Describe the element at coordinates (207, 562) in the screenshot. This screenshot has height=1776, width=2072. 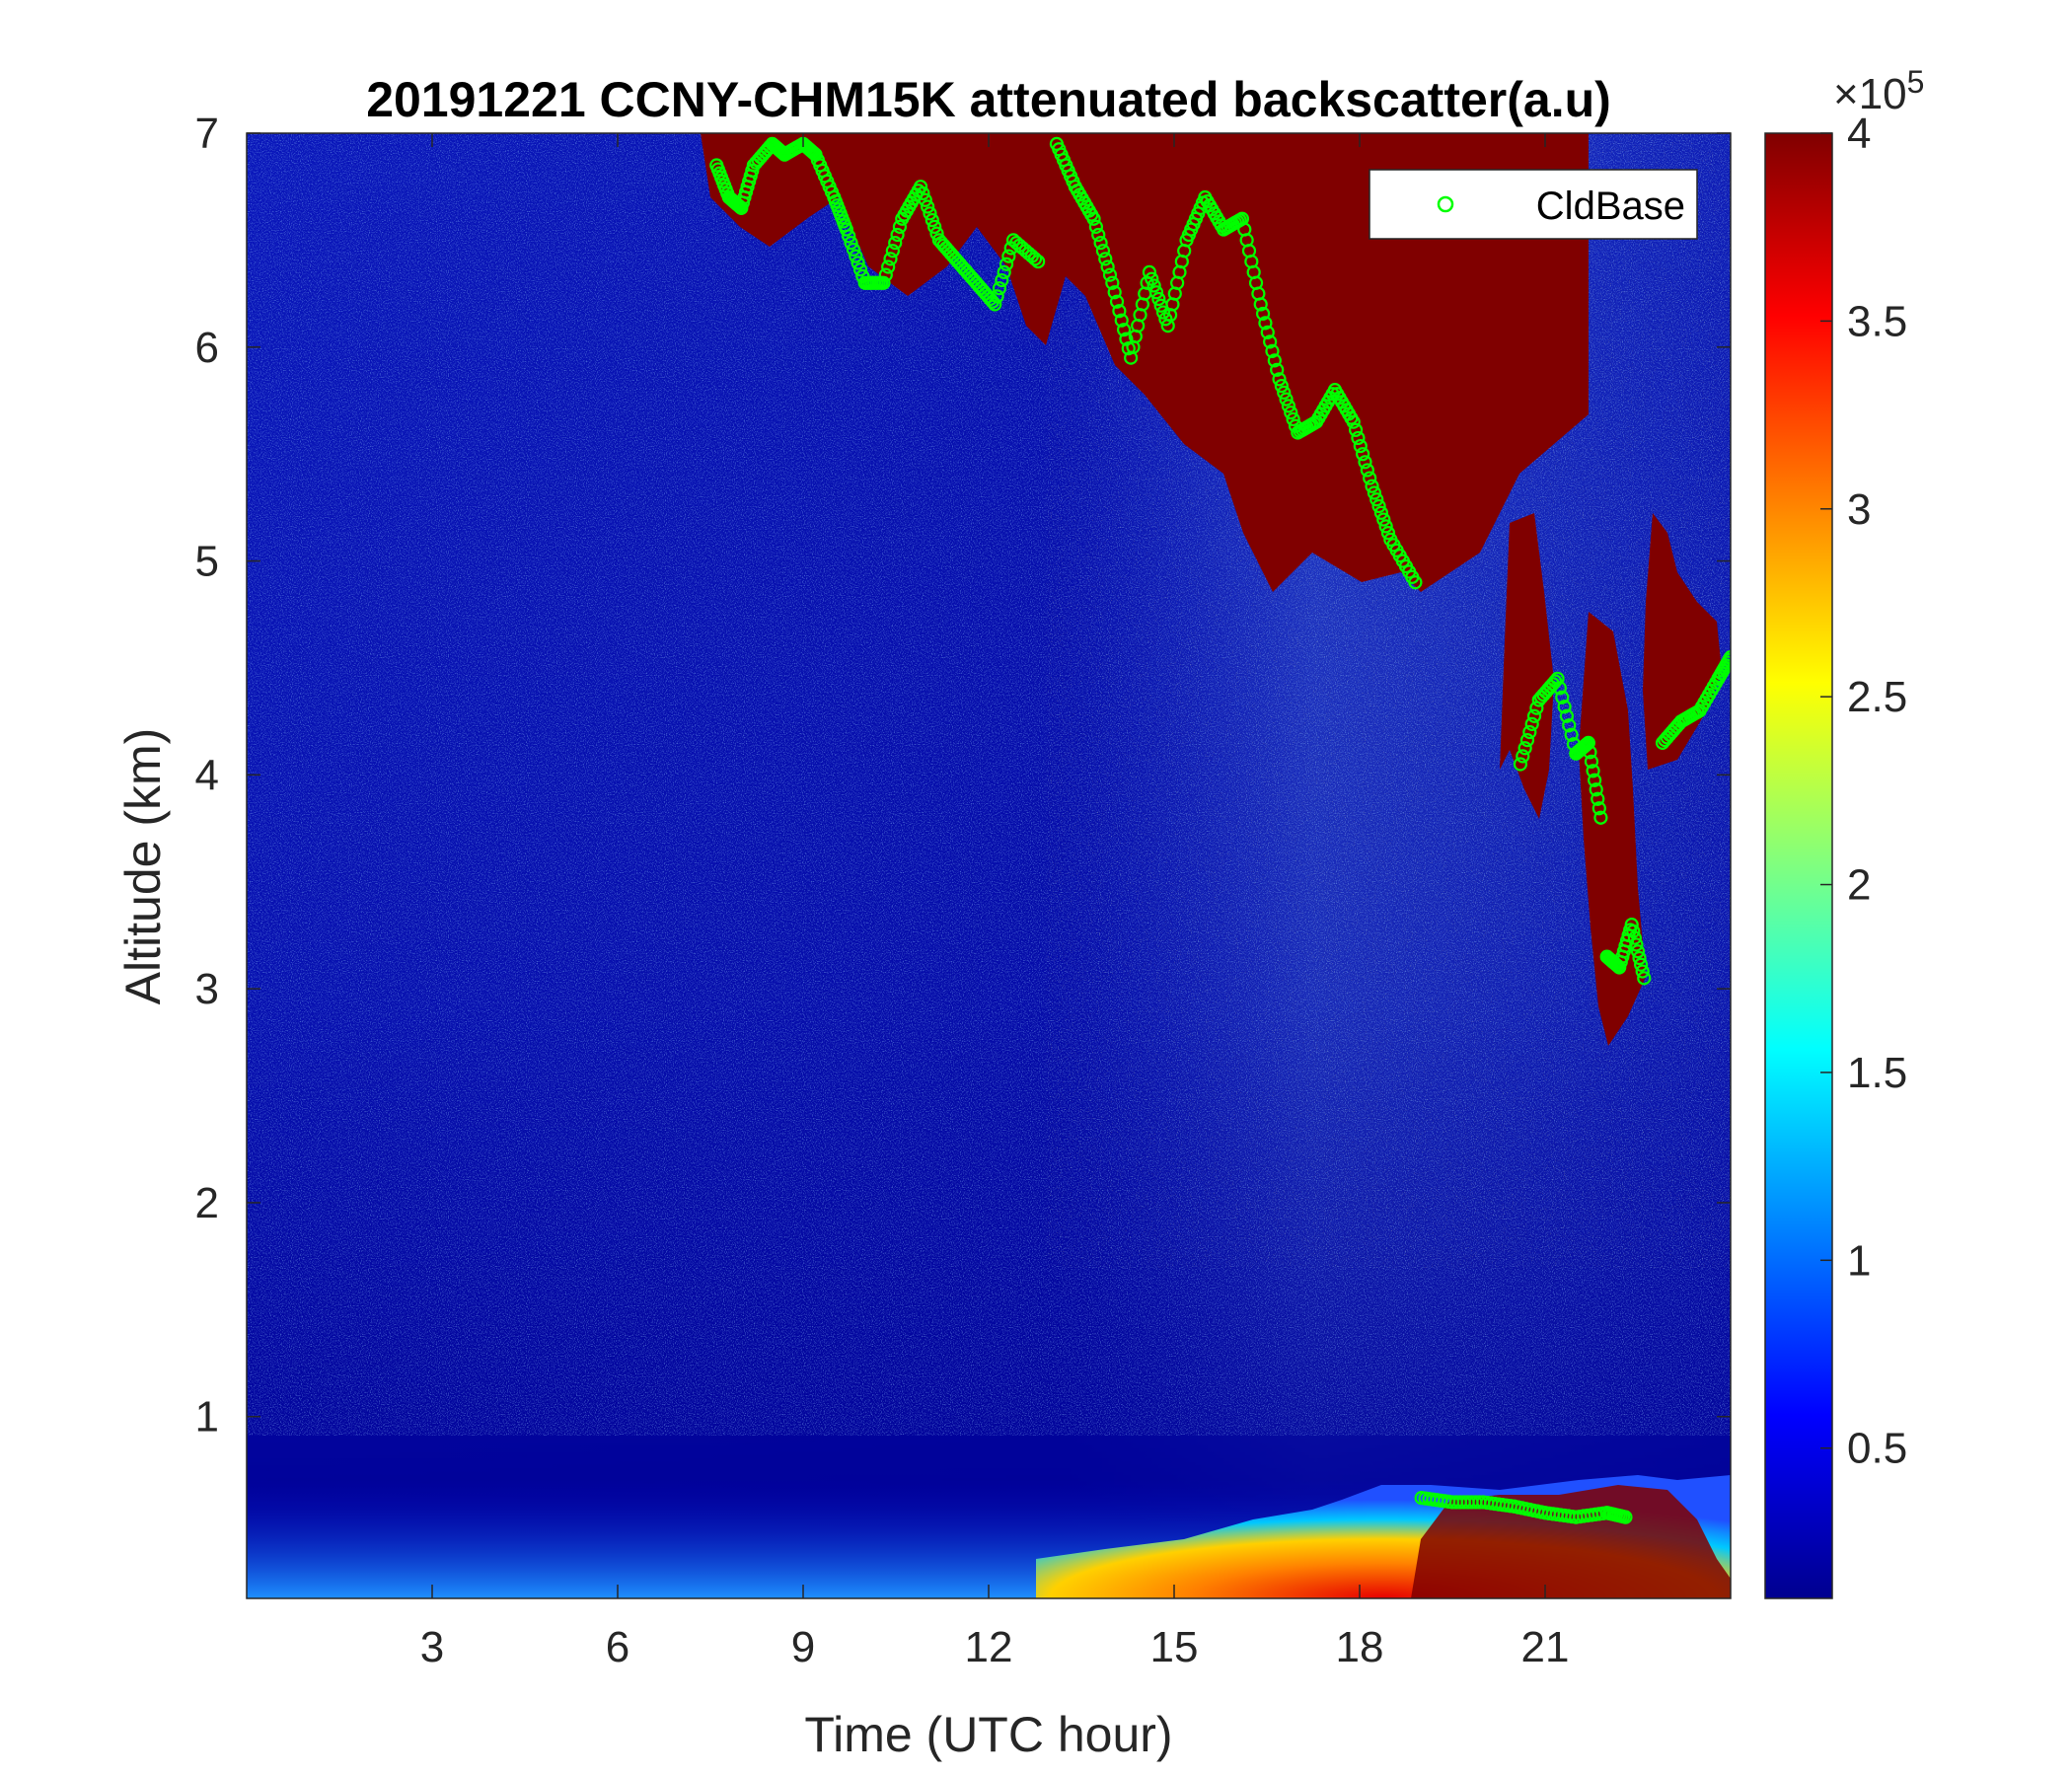
I see `y-tick-label: 5` at that location.